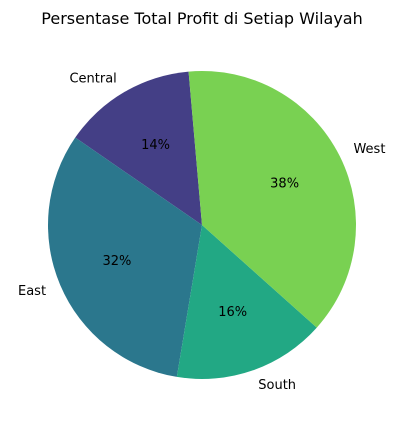 This screenshot has width=405, height=427. I want to click on slice-percent-east: 32%, so click(116, 261).